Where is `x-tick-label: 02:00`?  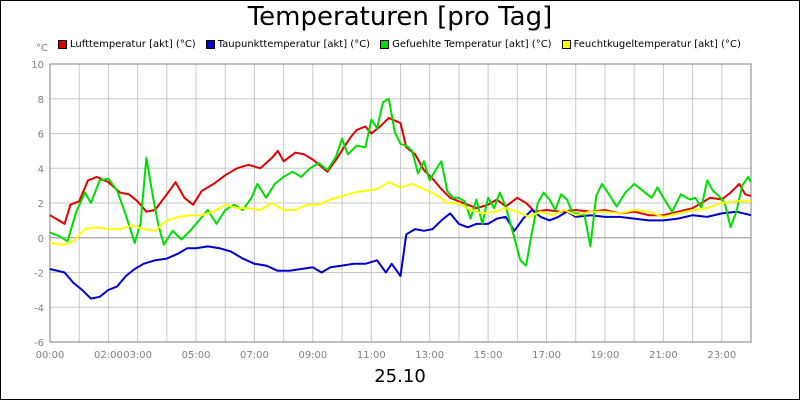 x-tick-label: 02:00 is located at coordinates (108, 355).